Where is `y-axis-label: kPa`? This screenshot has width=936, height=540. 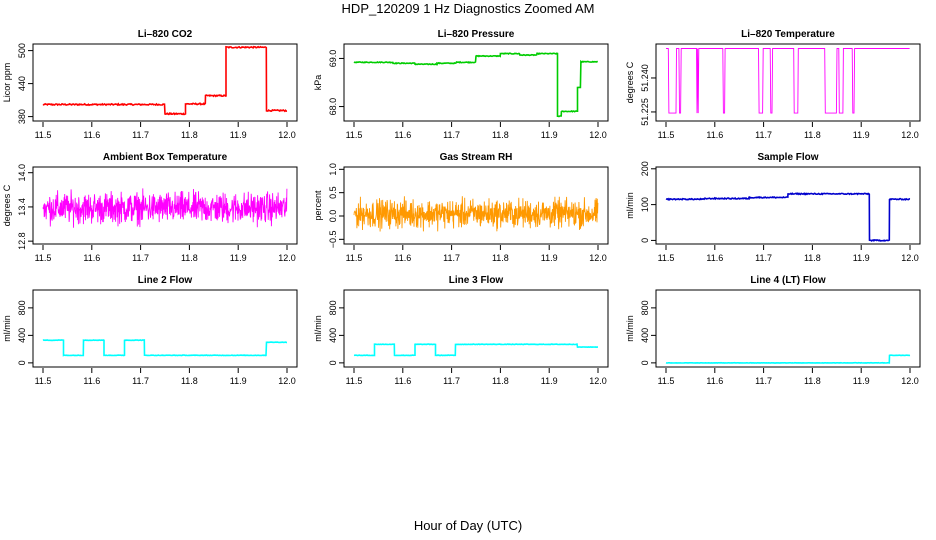 y-axis-label: kPa is located at coordinates (318, 83).